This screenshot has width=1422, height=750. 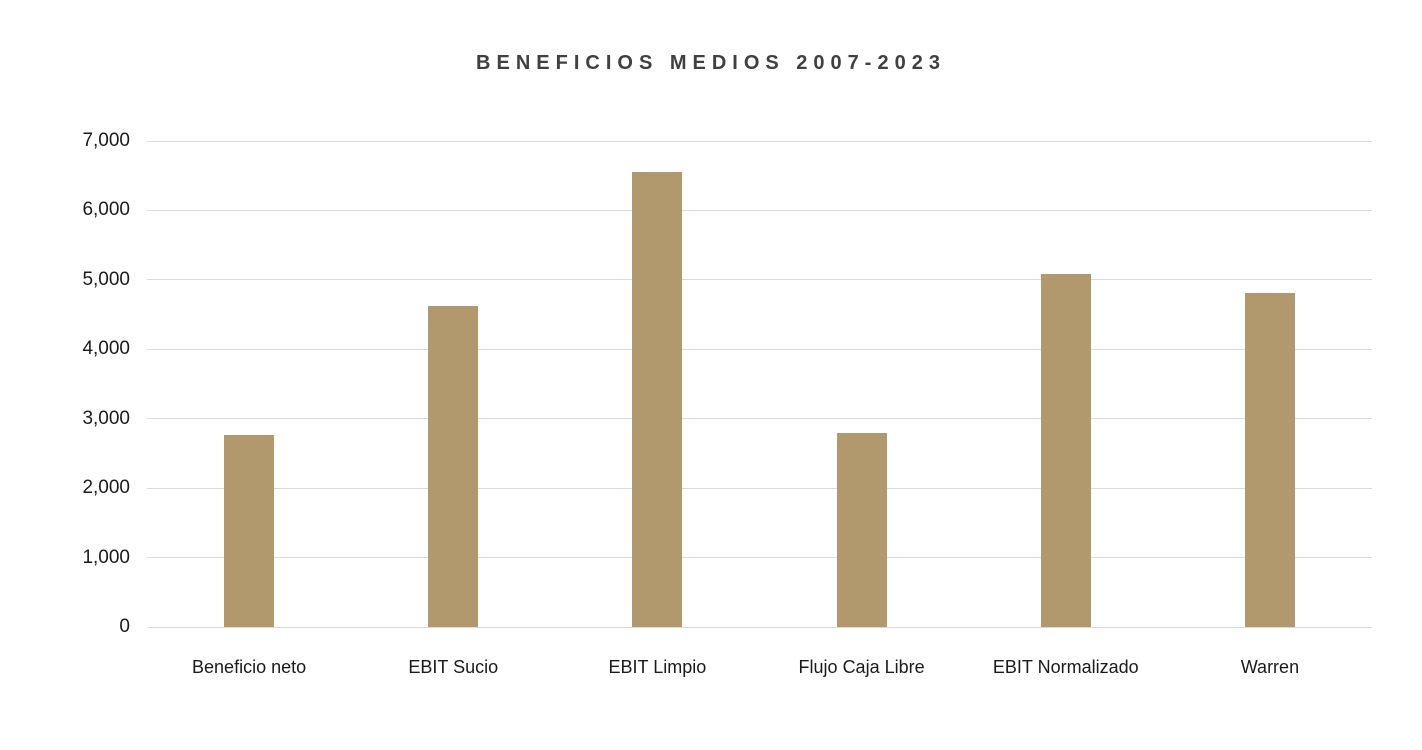 I want to click on y-axis-tick-label: 6,000, so click(x=106, y=210).